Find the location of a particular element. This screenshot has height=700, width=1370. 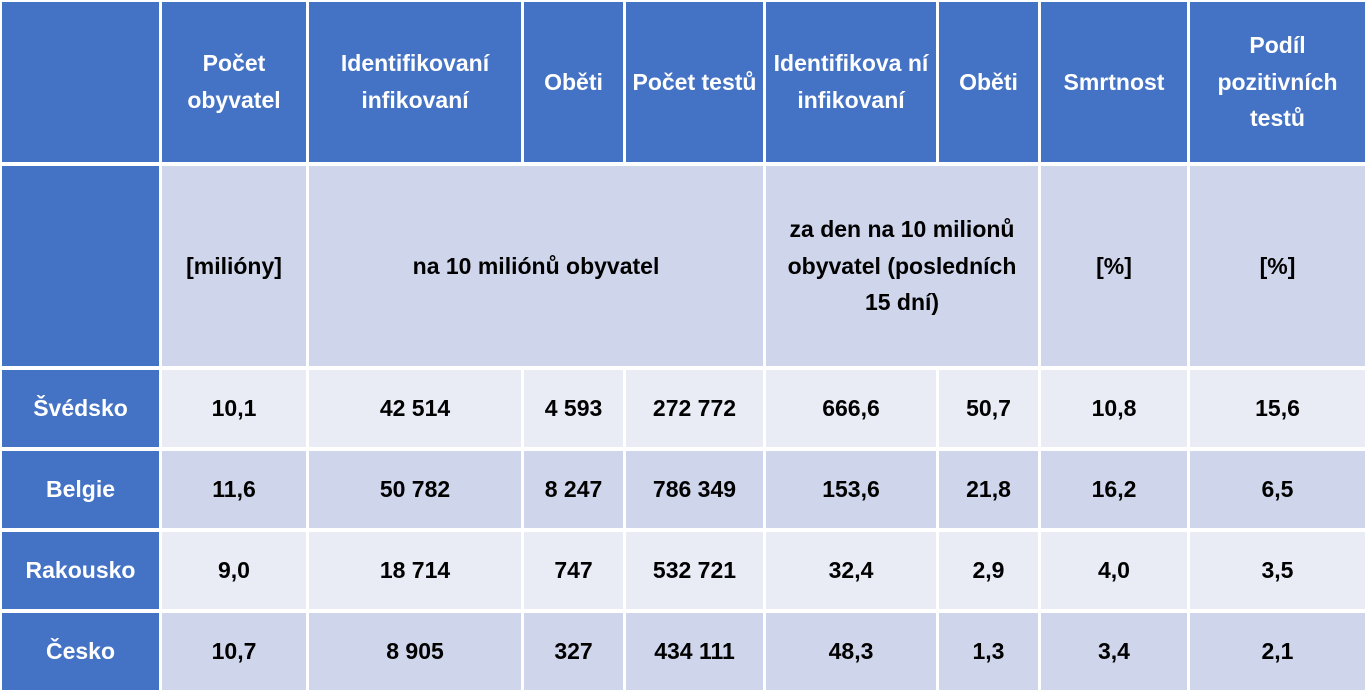

table-cell: 786 349 is located at coordinates (696, 491).